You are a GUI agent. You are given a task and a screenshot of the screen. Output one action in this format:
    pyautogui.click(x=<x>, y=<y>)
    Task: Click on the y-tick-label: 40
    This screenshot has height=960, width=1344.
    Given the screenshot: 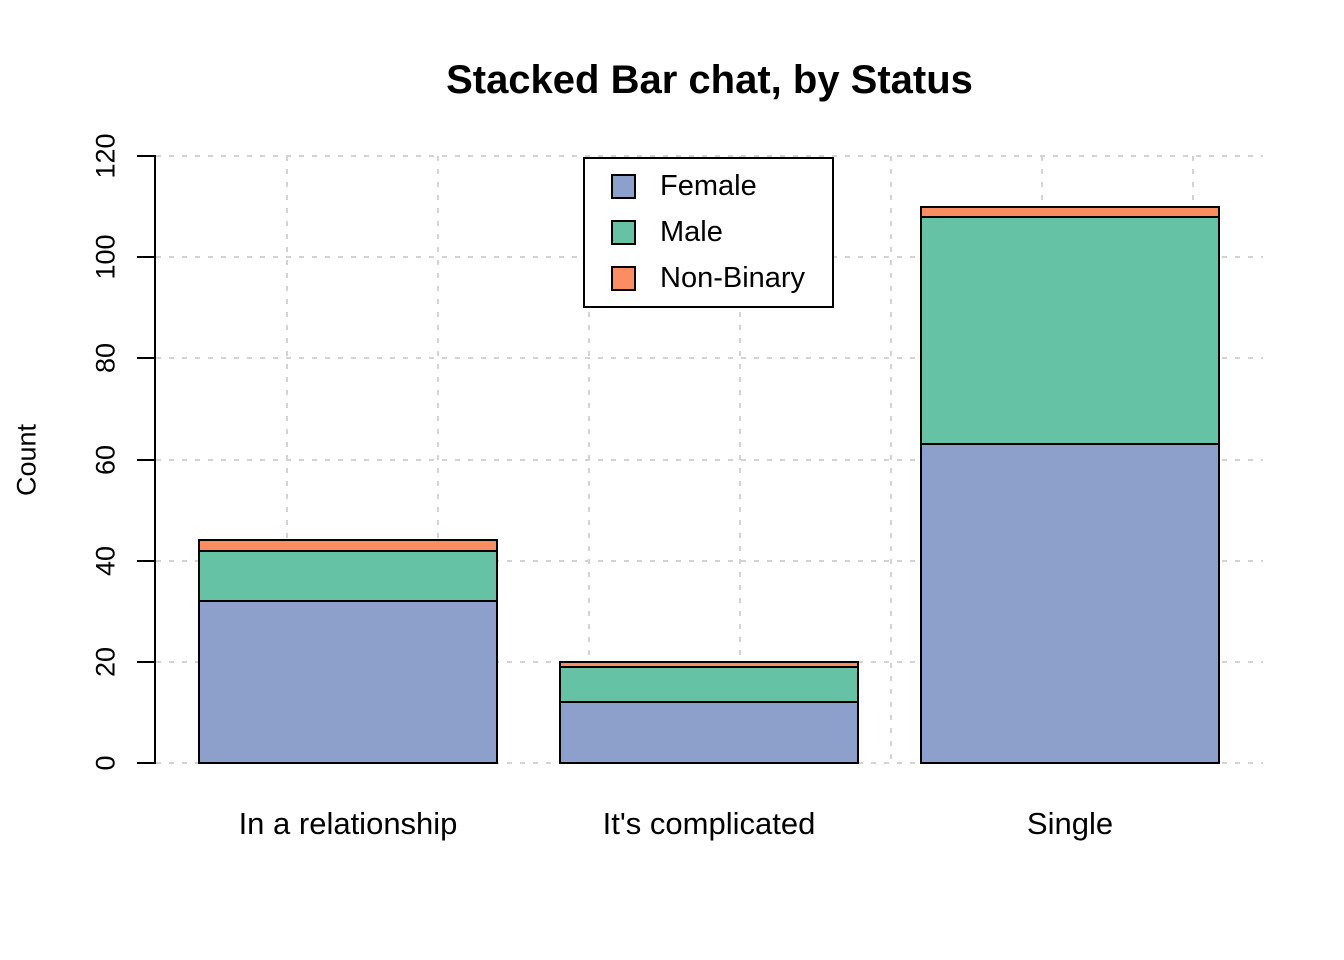 What is the action you would take?
    pyautogui.click(x=105, y=560)
    